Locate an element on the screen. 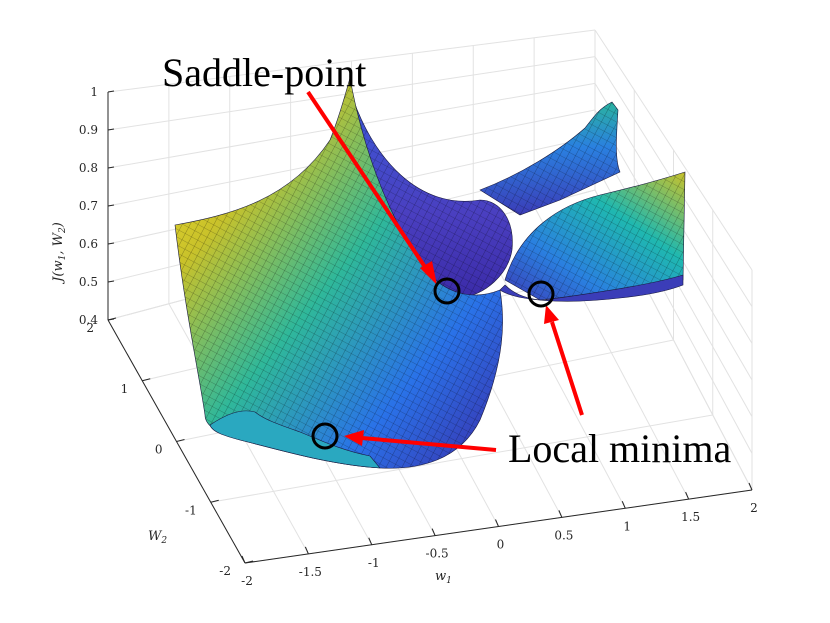 This screenshot has width=830, height=623. x-tick-label: -0.5 is located at coordinates (437, 554).